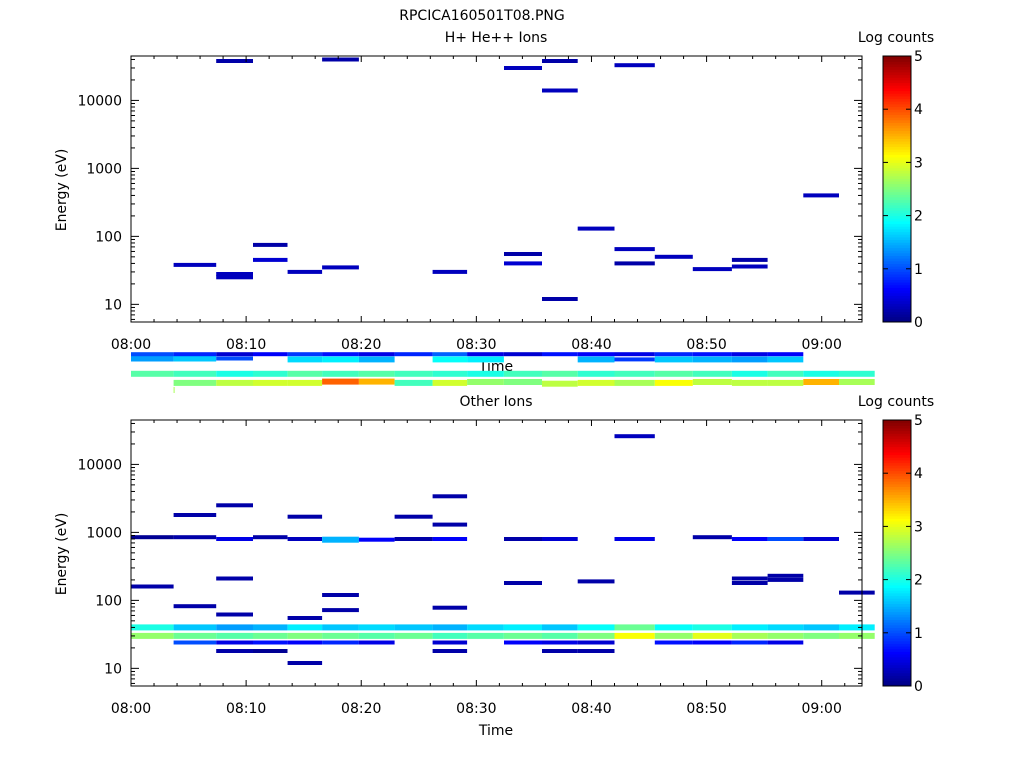  Describe the element at coordinates (495, 731) in the screenshot. I see `panel-bottom-xlabel: Time` at that location.